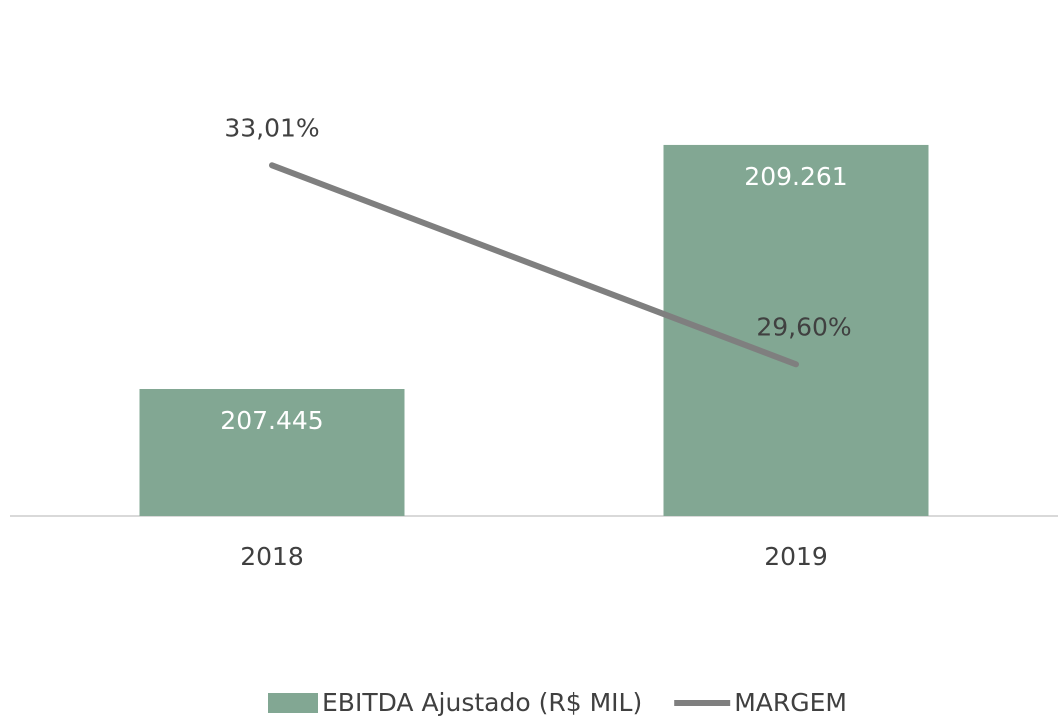 Image resolution: width=1058 pixels, height=720 pixels. What do you see at coordinates (790, 702) in the screenshot?
I see `legend-label: MARGEM` at bounding box center [790, 702].